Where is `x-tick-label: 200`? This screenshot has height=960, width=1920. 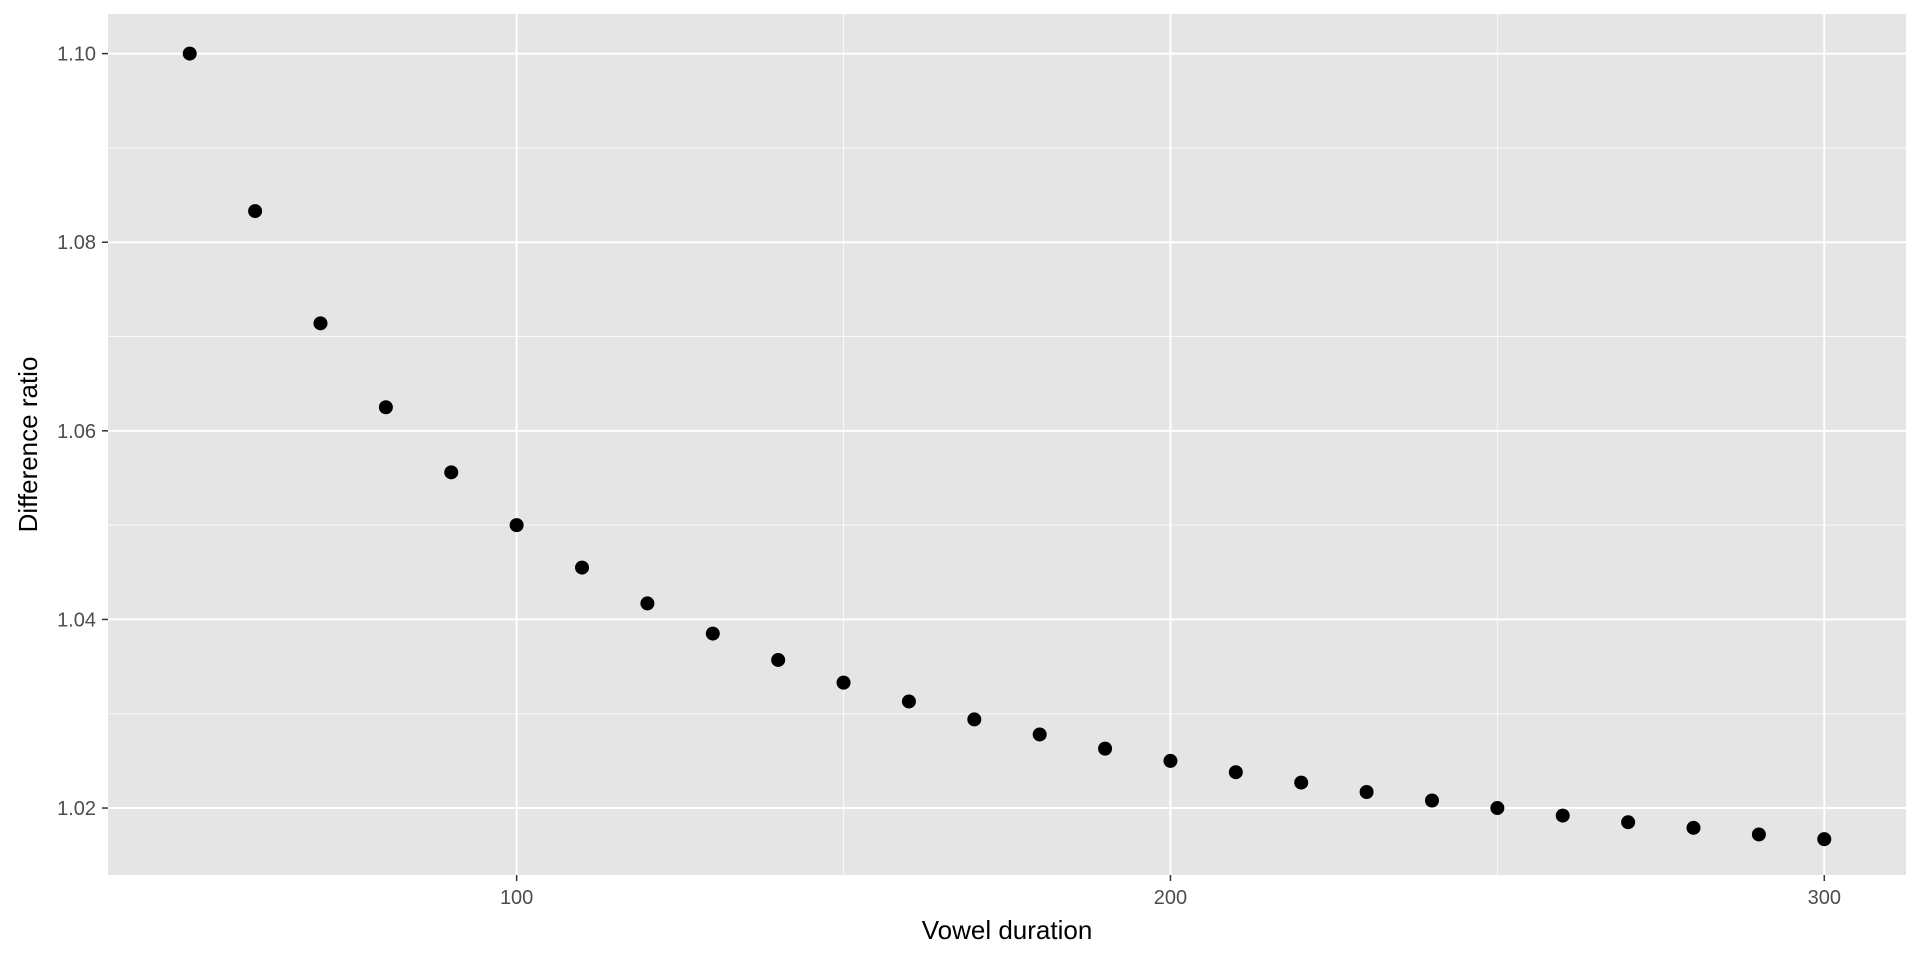 x-tick-label: 200 is located at coordinates (1170, 898).